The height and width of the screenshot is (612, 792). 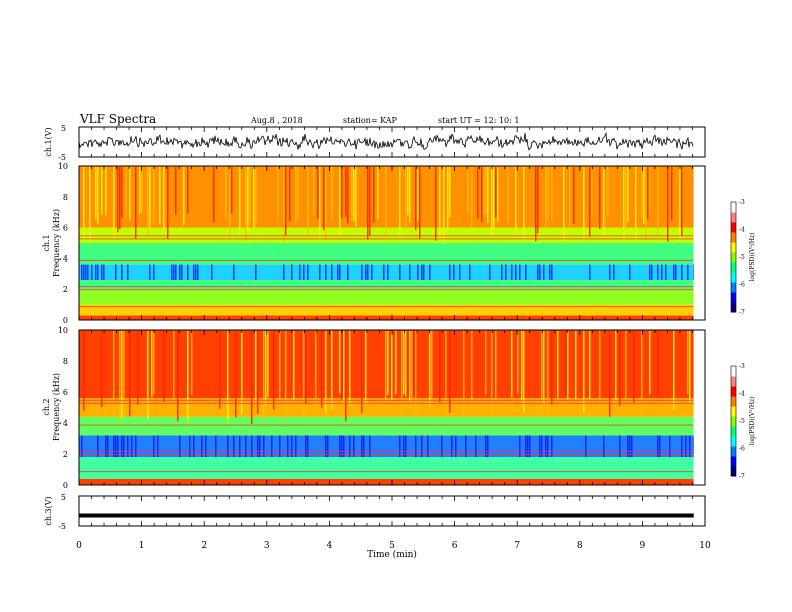 What do you see at coordinates (386, 141) in the screenshot?
I see `ch1-waveform-line` at bounding box center [386, 141].